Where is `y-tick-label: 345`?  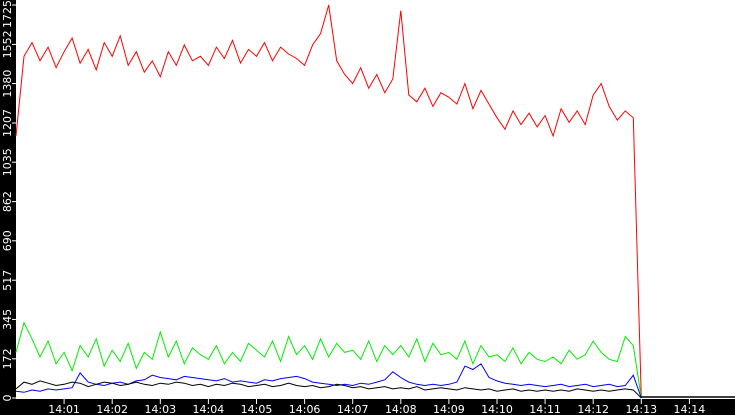 y-tick-label: 345 is located at coordinates (7, 319).